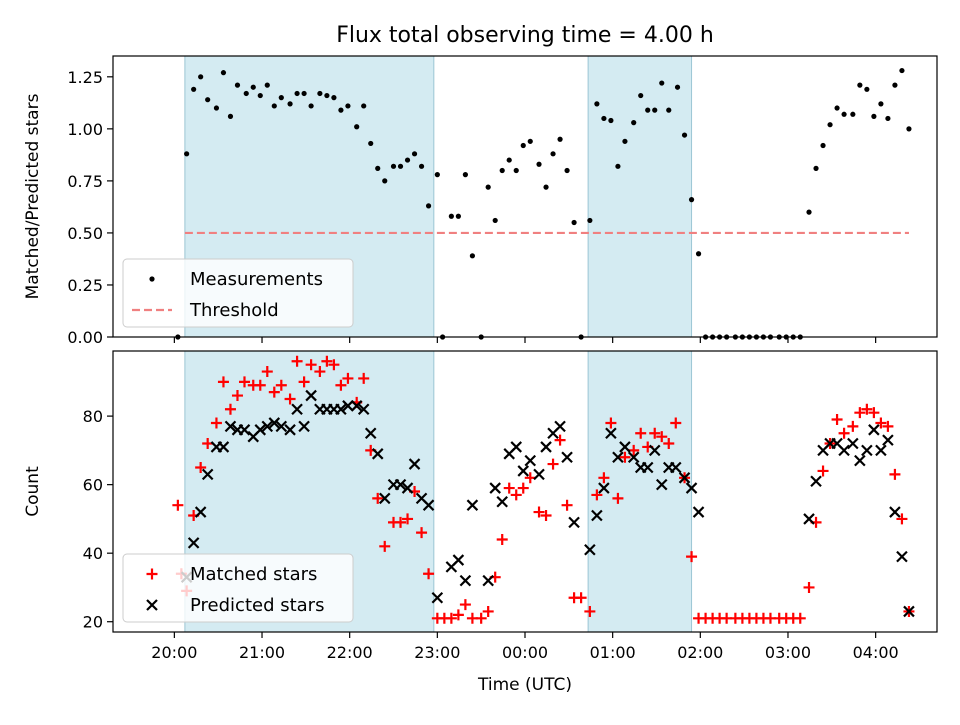 This screenshot has height=725, width=960. What do you see at coordinates (256, 279) in the screenshot?
I see `legend-label: Measurements` at bounding box center [256, 279].